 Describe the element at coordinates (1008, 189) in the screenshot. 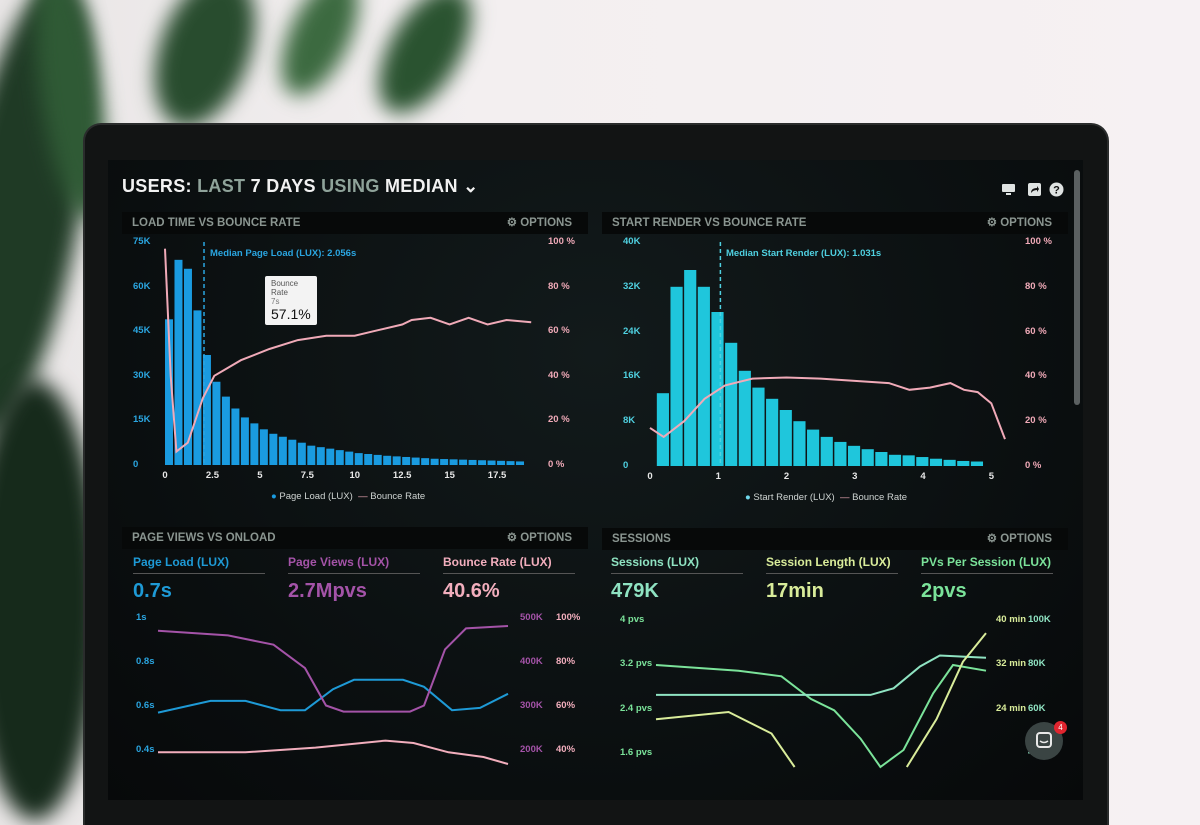

I see `monitor-icon` at that location.